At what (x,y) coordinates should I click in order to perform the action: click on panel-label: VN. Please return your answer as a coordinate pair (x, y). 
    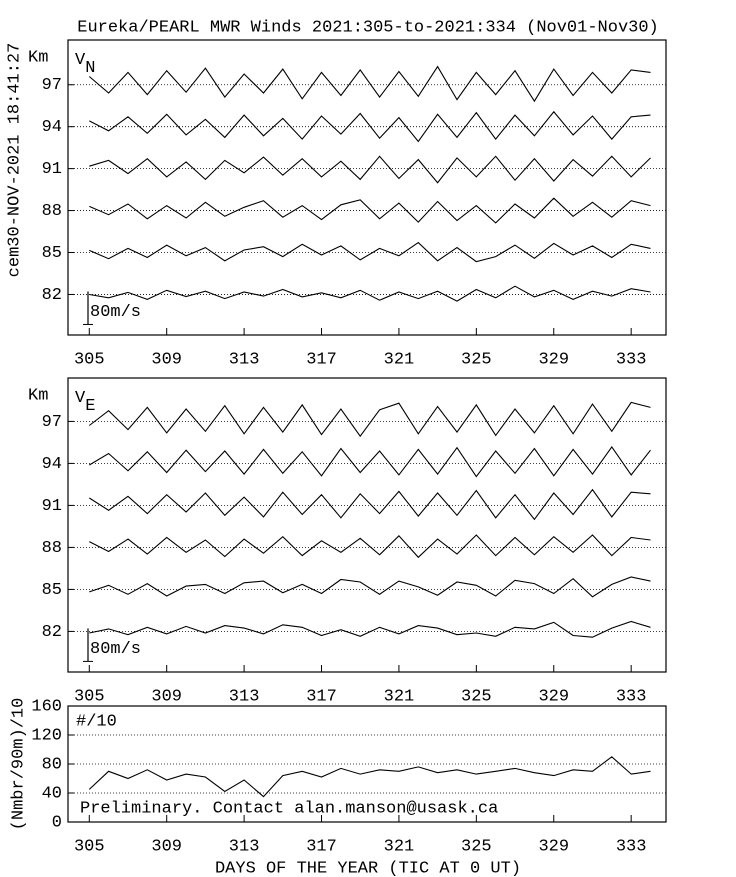
    Looking at the image, I should click on (85, 64).